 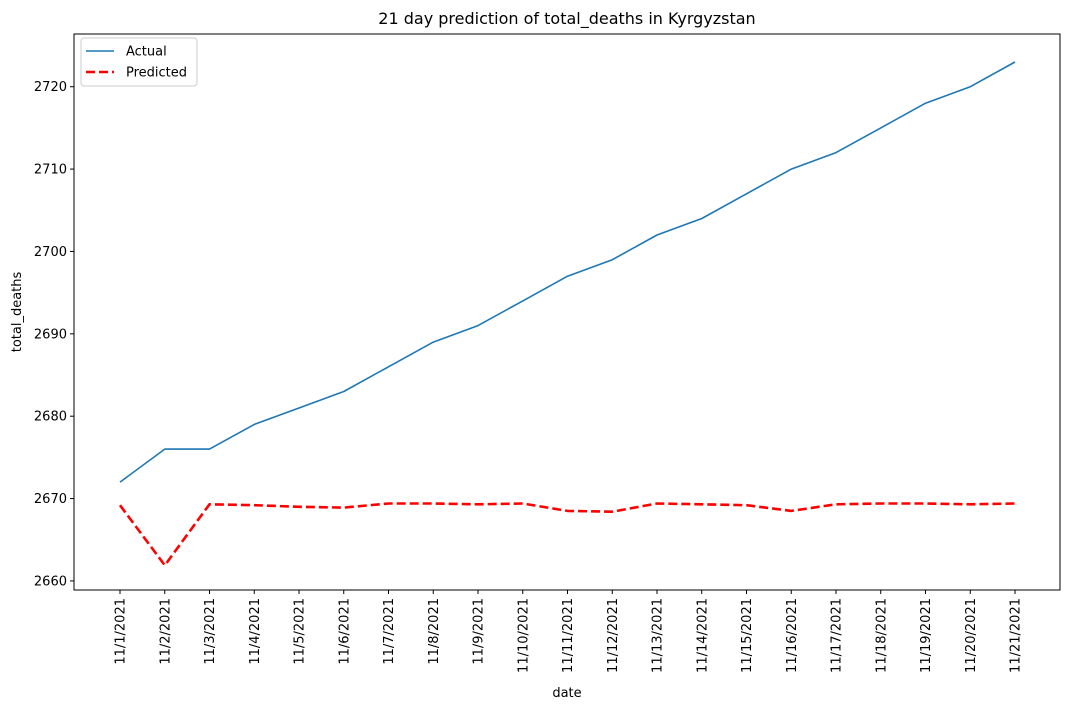 What do you see at coordinates (568, 635) in the screenshot?
I see `x-tick-label: 11/11/2021` at bounding box center [568, 635].